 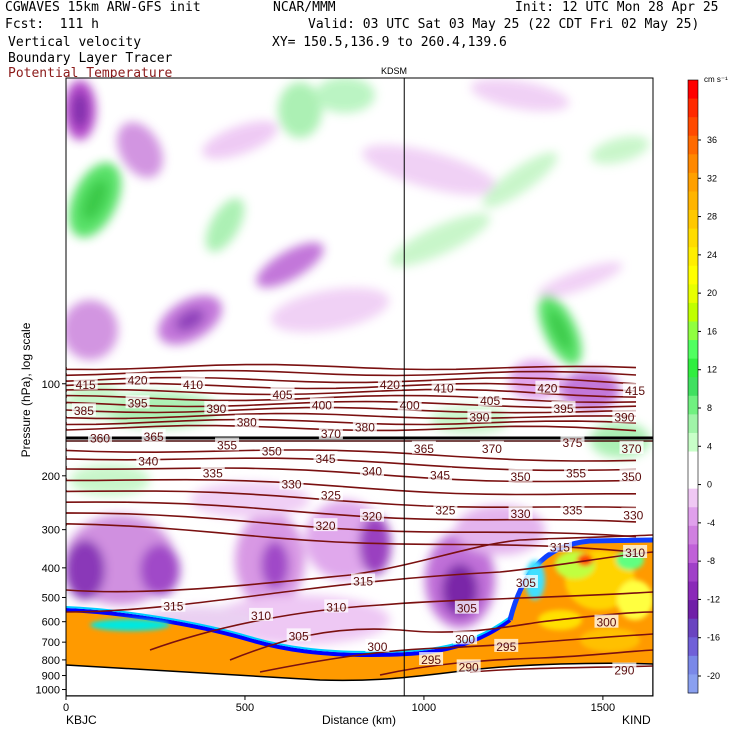 I want to click on y-tick-label: 900, so click(x=51, y=677).